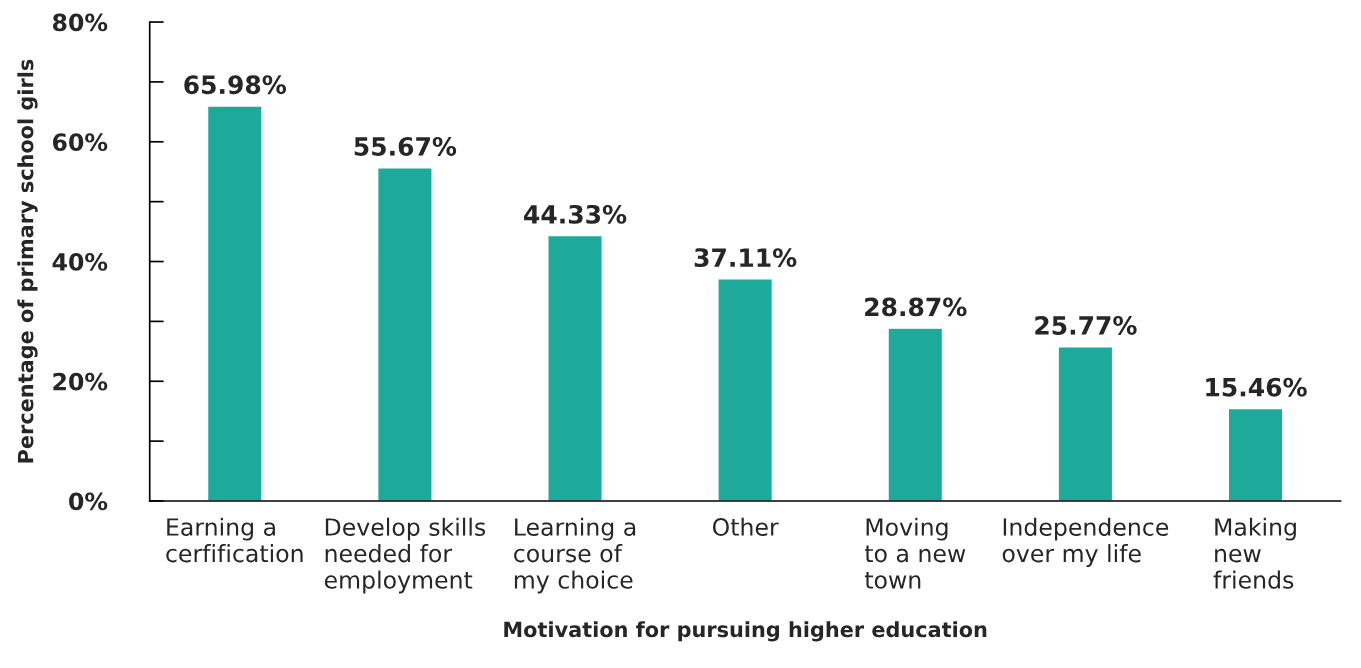  I want to click on data-label: 28.87%, so click(916, 307).